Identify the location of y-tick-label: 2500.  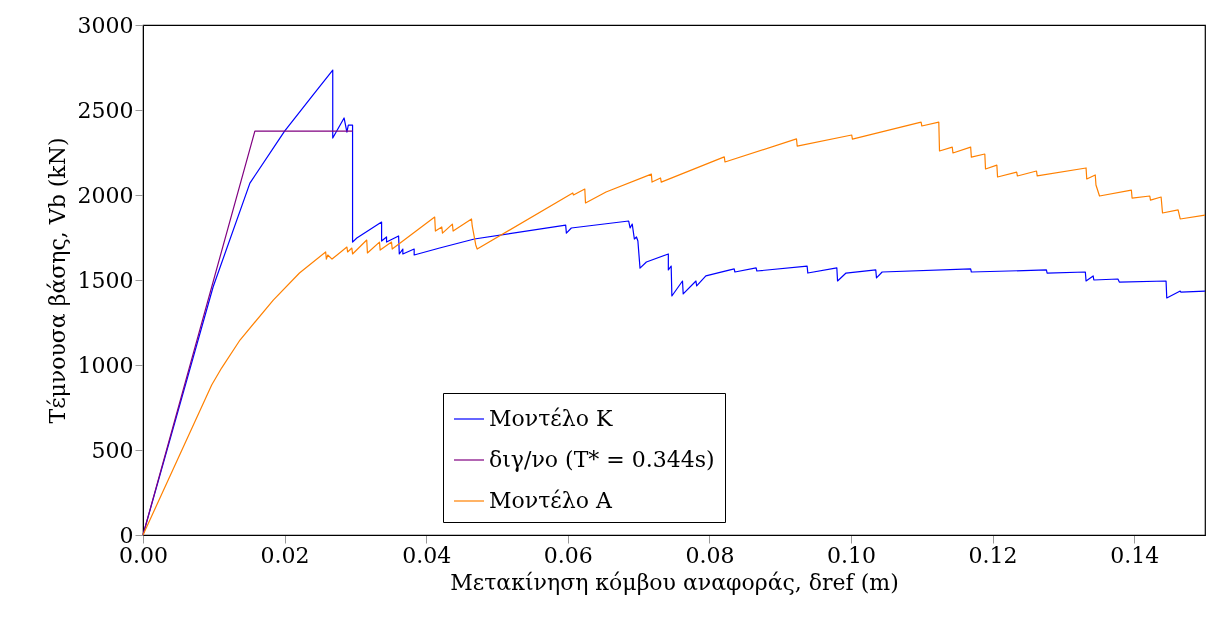
(105, 110).